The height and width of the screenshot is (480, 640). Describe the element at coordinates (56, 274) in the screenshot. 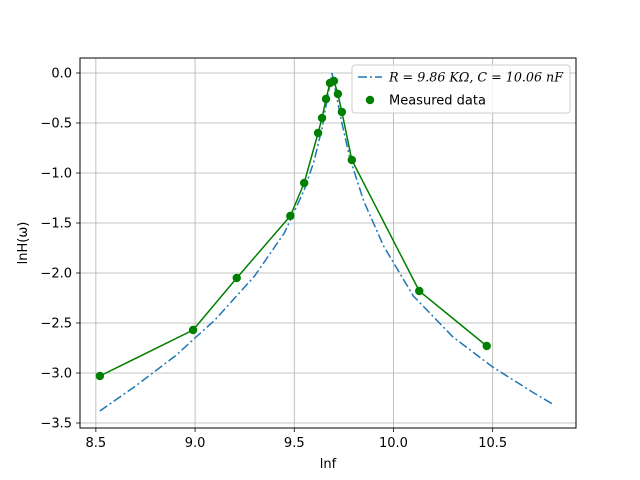

I see `y-tick-label: −2.0` at that location.